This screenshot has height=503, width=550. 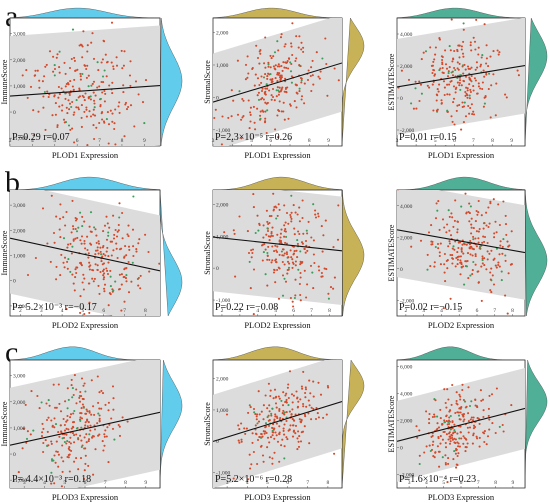 I want to click on y-tick-label: 4,000, so click(x=406, y=35).